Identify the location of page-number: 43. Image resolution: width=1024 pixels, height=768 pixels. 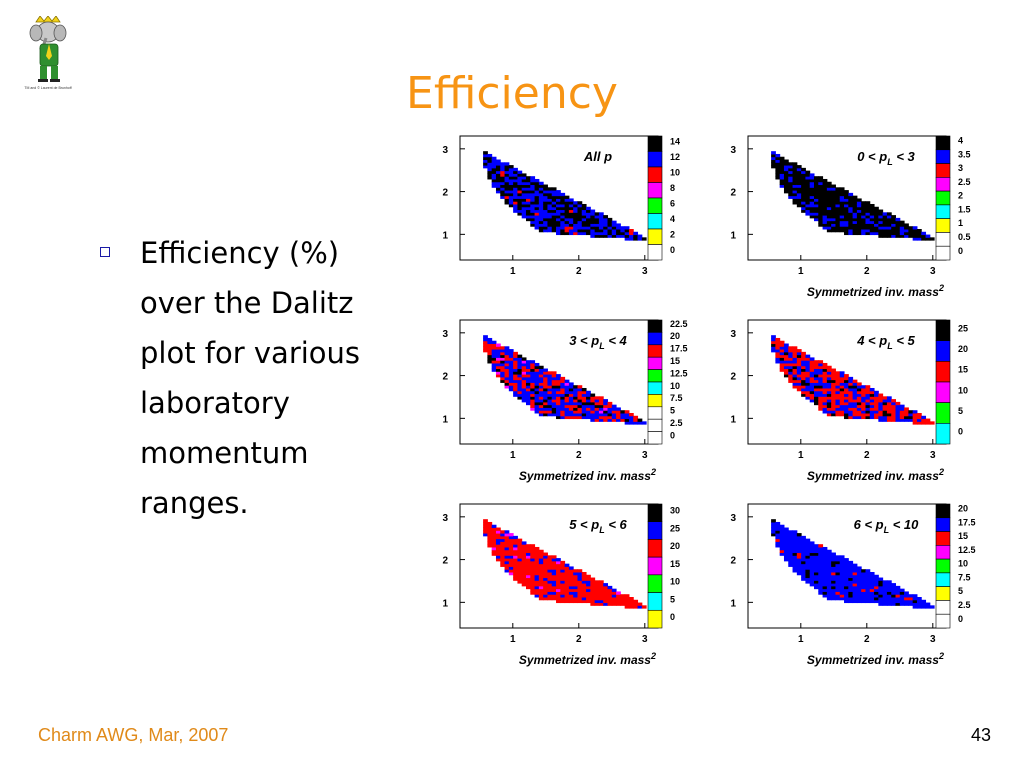
(980, 735).